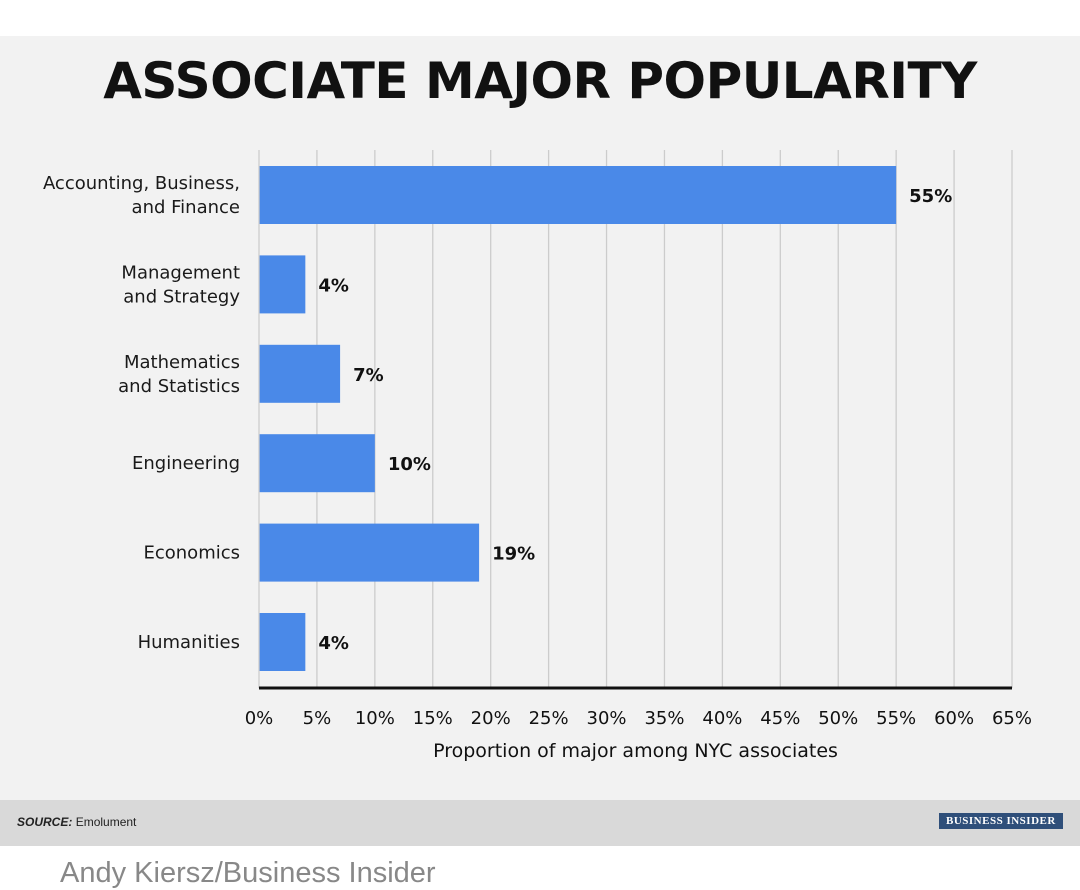 The height and width of the screenshot is (890, 1080). What do you see at coordinates (930, 196) in the screenshot?
I see `bar-value-label: 55%` at bounding box center [930, 196].